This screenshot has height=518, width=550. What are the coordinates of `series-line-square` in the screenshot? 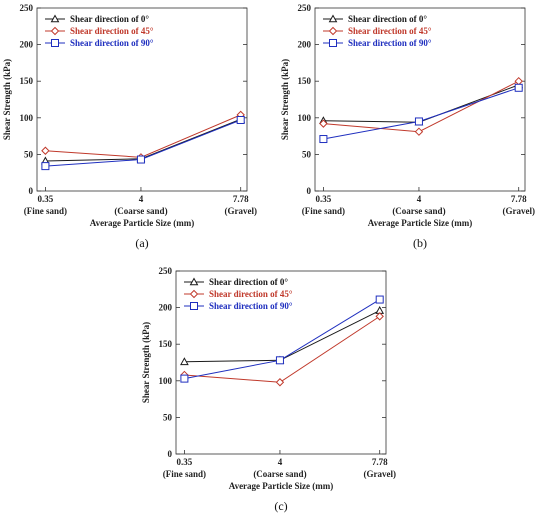 It's located at (282, 339).